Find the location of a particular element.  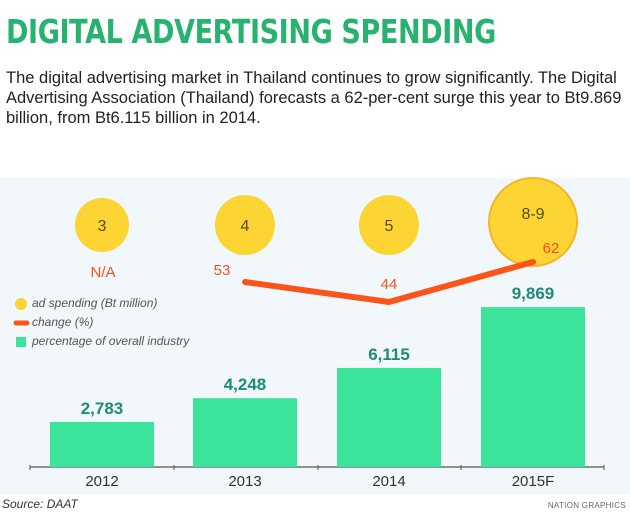

ad-spending-label-2014: 5 is located at coordinates (389, 226).